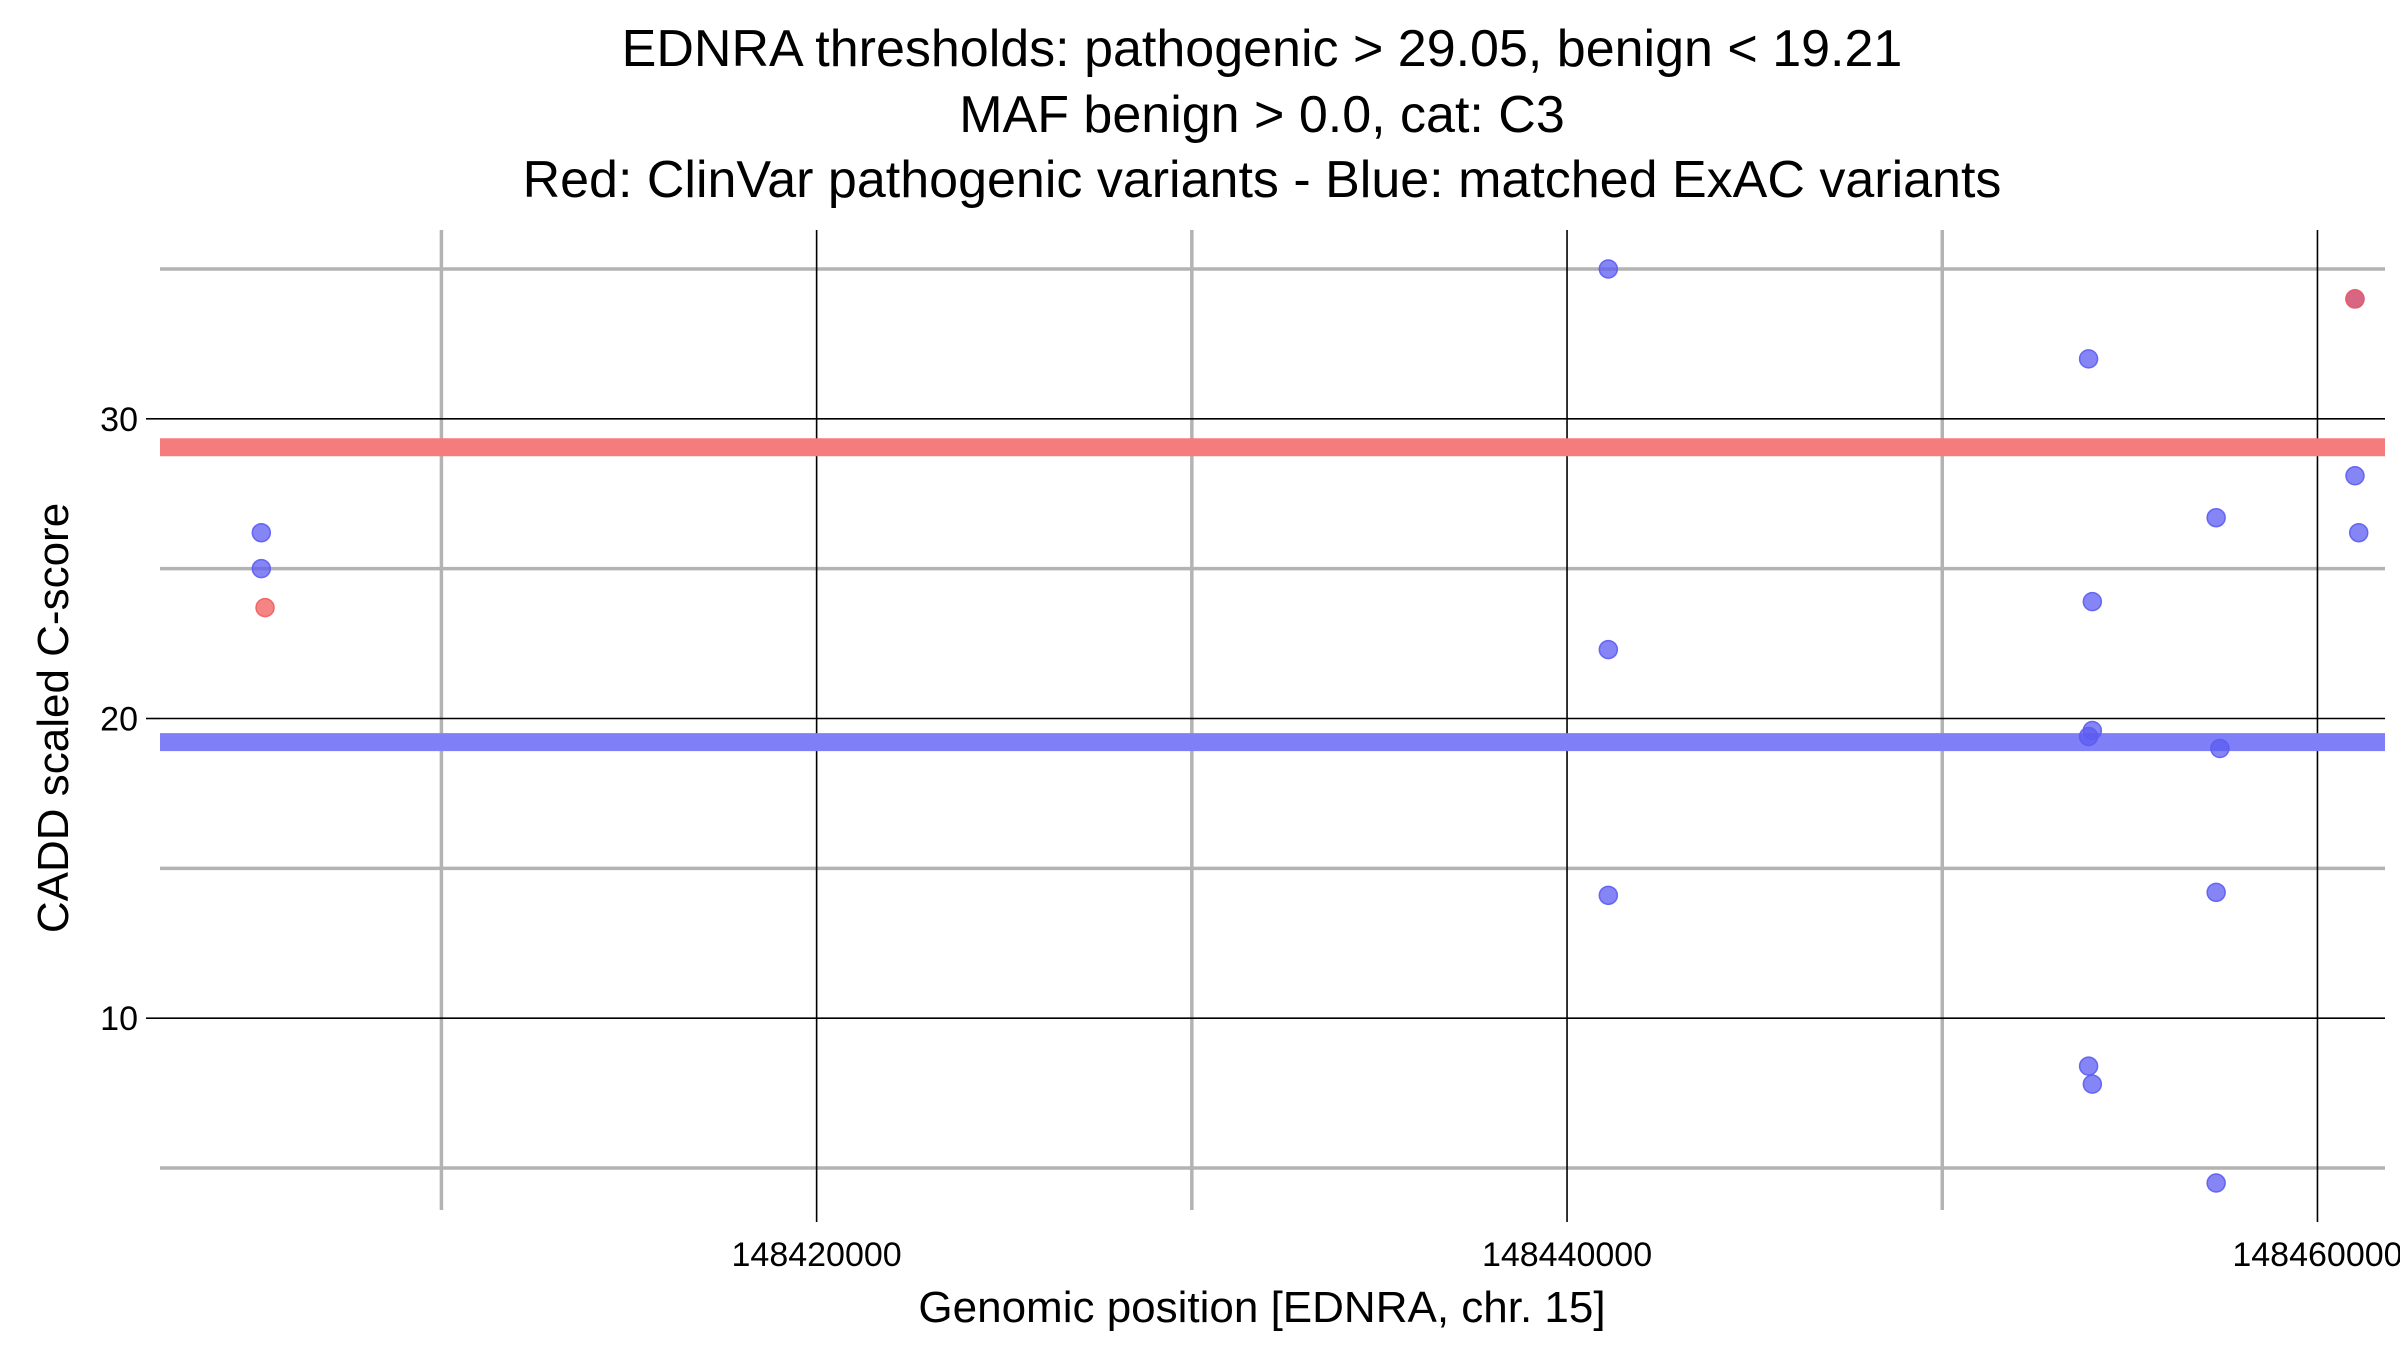 The height and width of the screenshot is (1350, 2400). Describe the element at coordinates (119, 420) in the screenshot. I see `y-tick-label: 30` at that location.